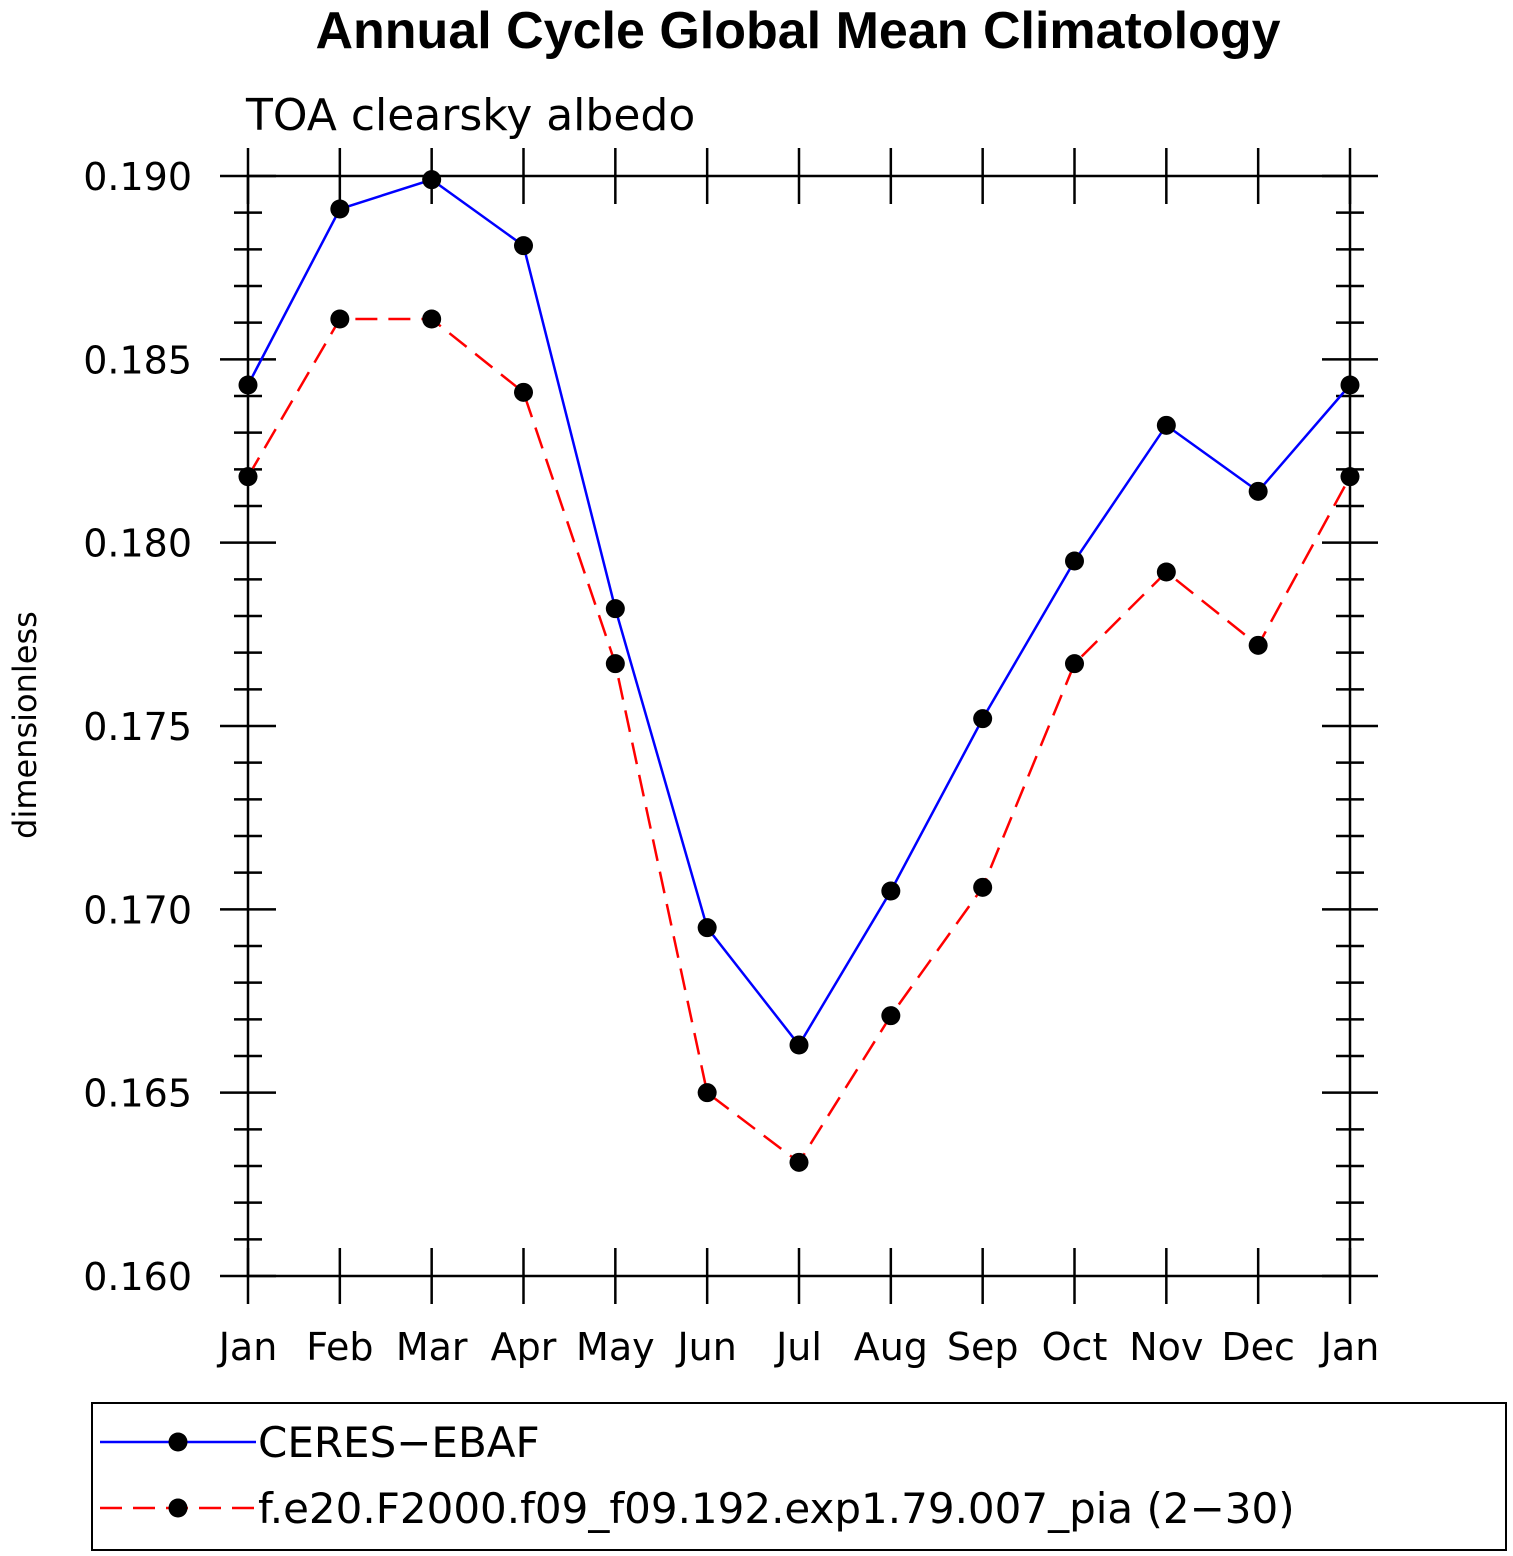  I want to click on x-tick-label: Jun, so click(705, 1347).